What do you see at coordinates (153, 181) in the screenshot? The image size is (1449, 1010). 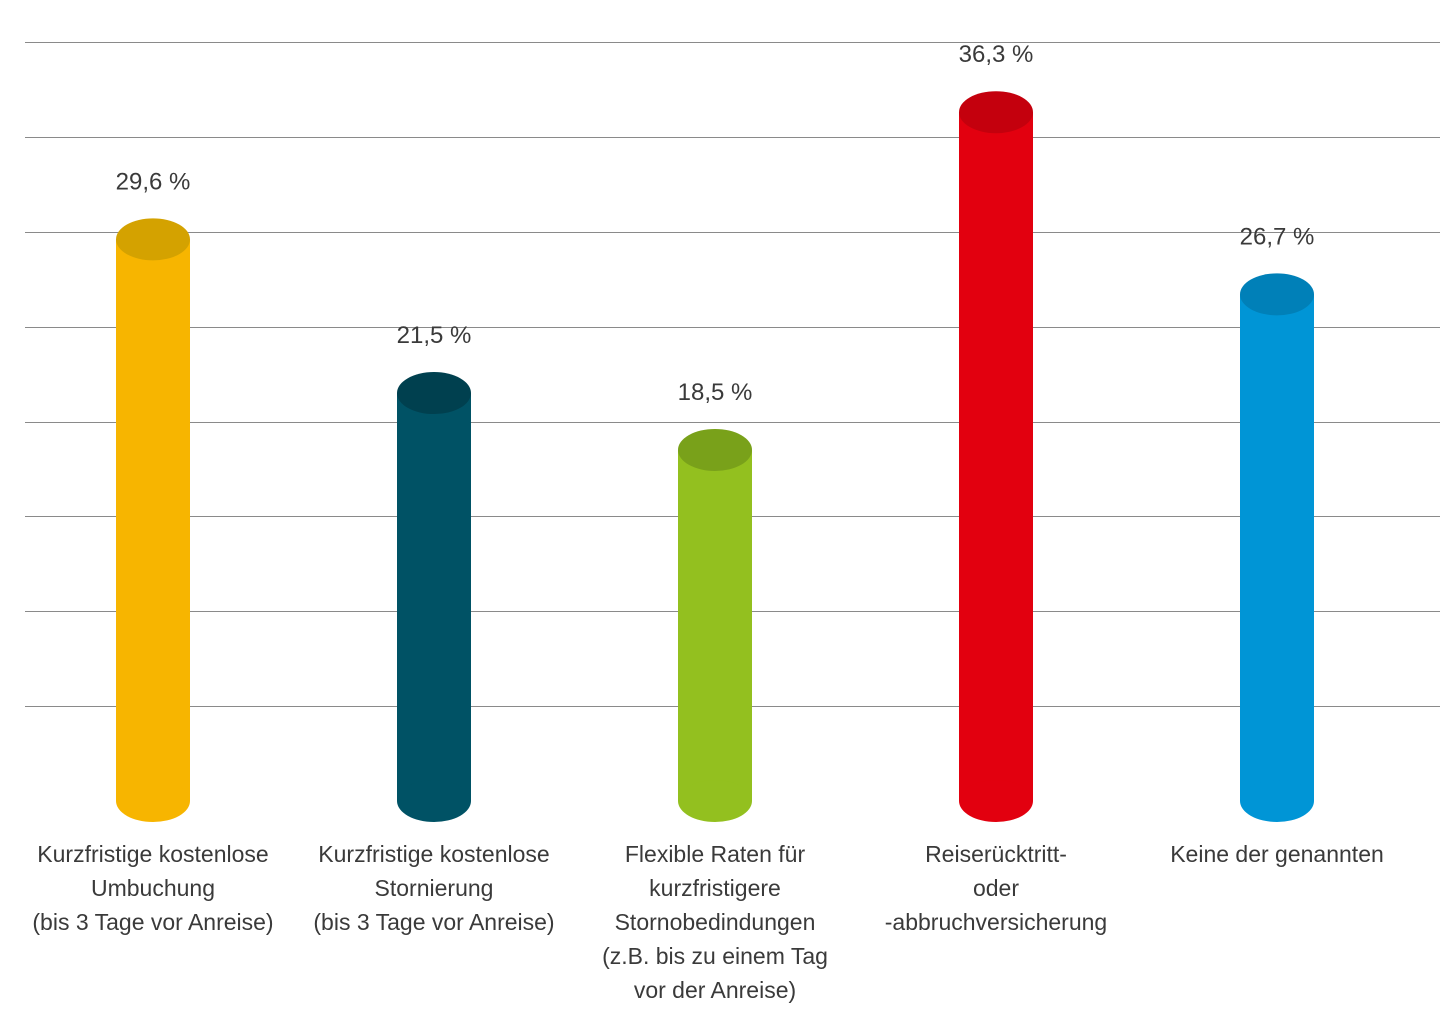 I see `value-label: 29,6 %` at bounding box center [153, 181].